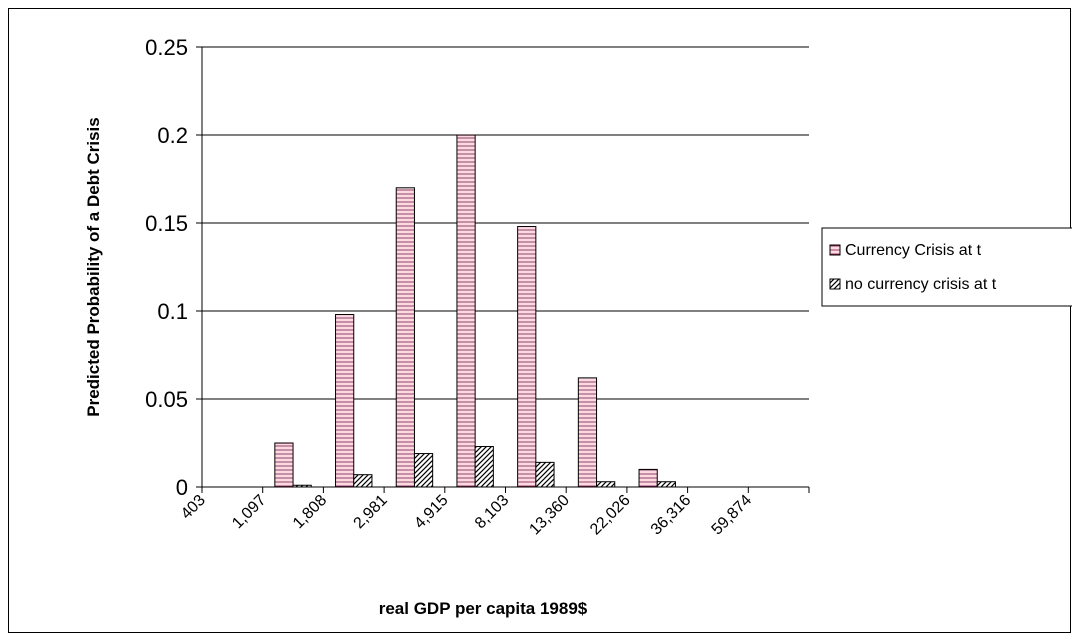 Image resolution: width=1075 pixels, height=637 pixels. I want to click on x-tick-label: 59,874, so click(732, 515).